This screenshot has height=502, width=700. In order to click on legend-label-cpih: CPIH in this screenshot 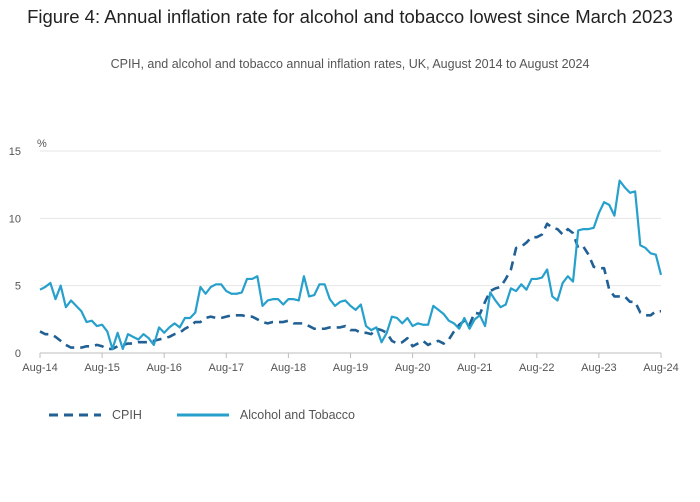, I will do `click(127, 415)`.